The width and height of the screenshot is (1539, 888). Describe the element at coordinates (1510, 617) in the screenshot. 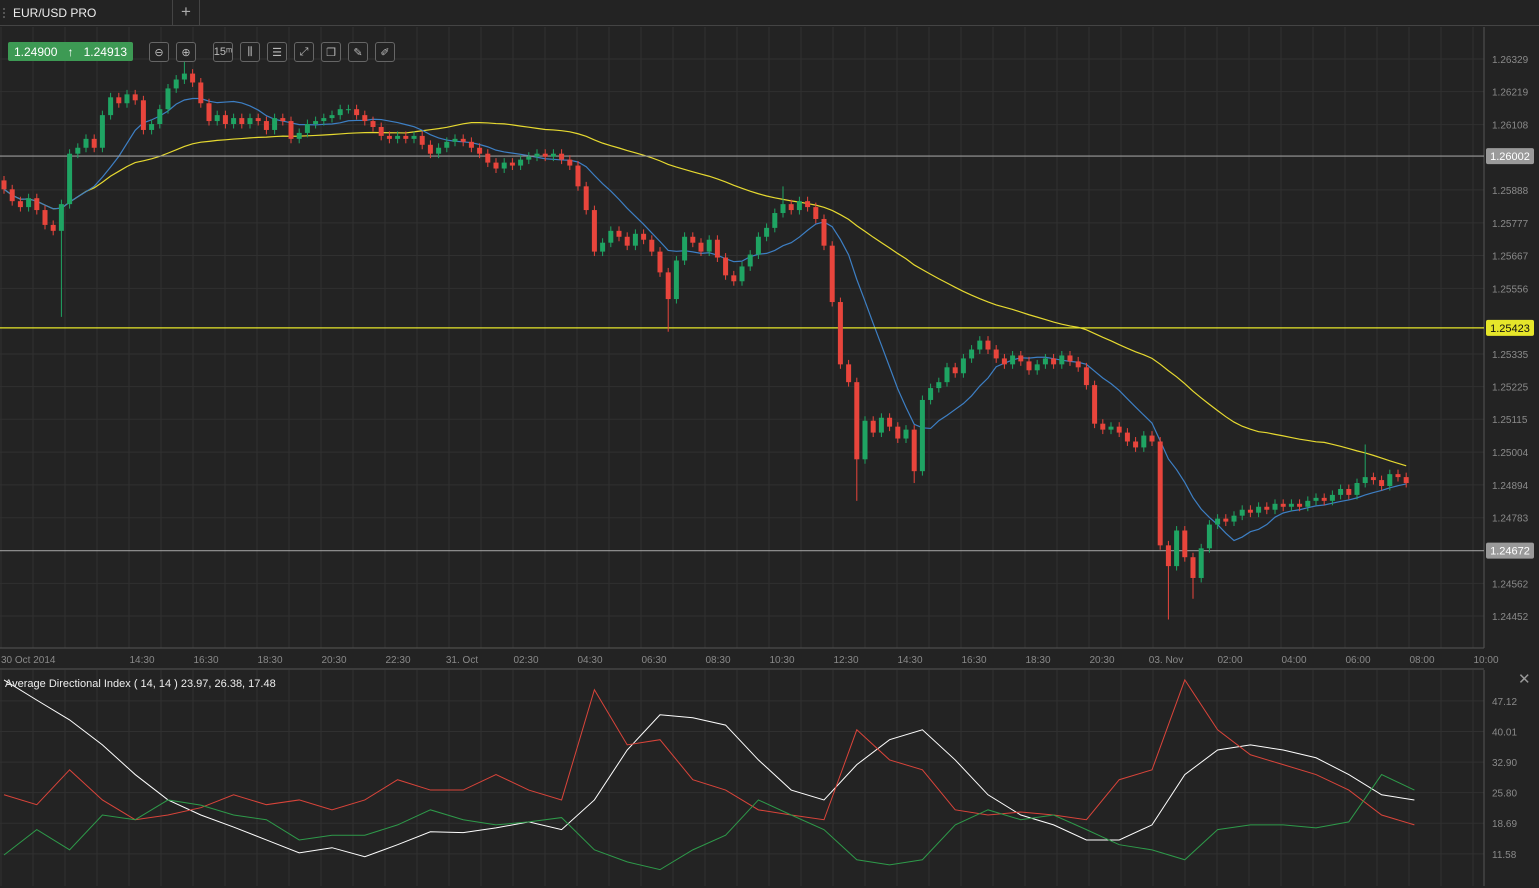

I see `price-tick-label: 1.24452` at that location.